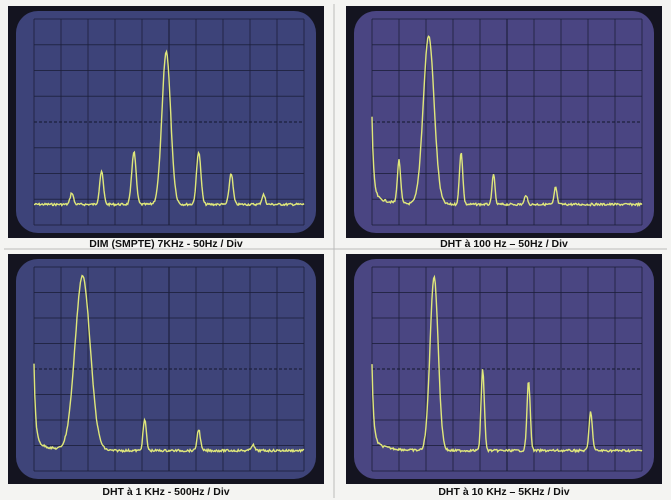 The image size is (671, 500). I want to click on caption: DIM (SMPTE) 7KHz - 50Hz / Div, so click(166, 244).